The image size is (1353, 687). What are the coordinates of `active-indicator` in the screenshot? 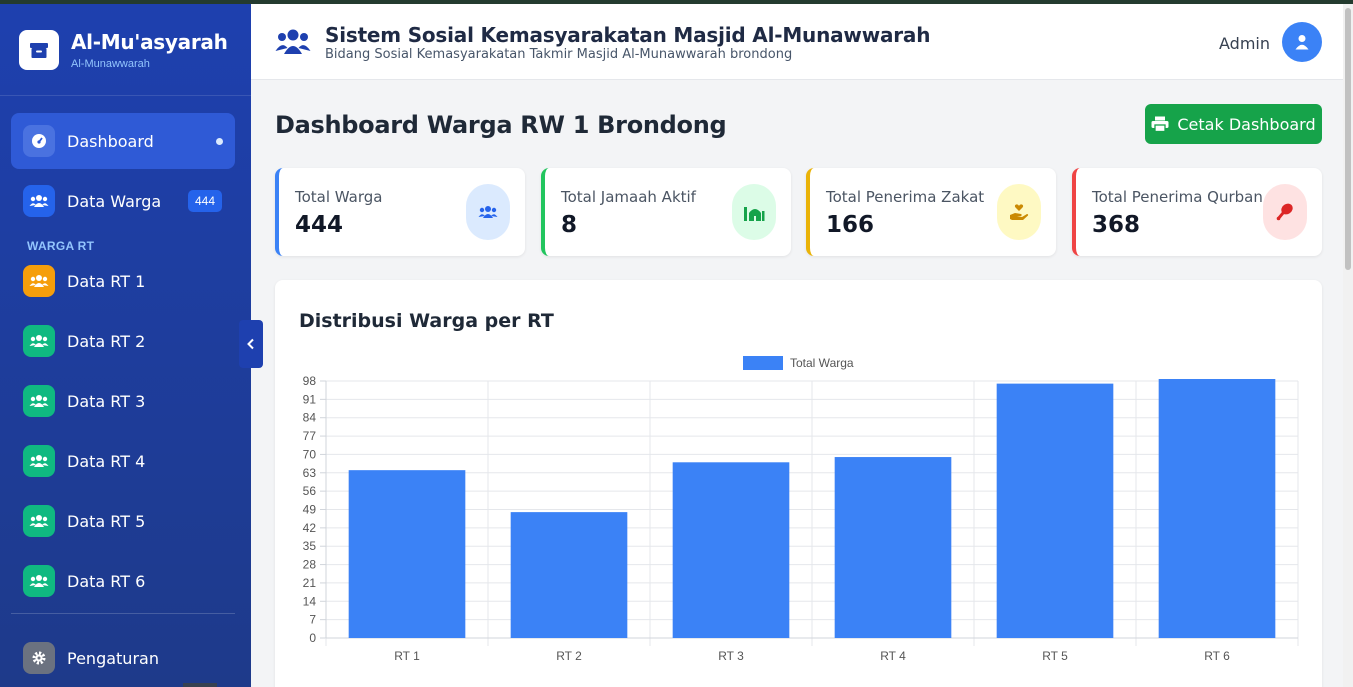 It's located at (219, 141).